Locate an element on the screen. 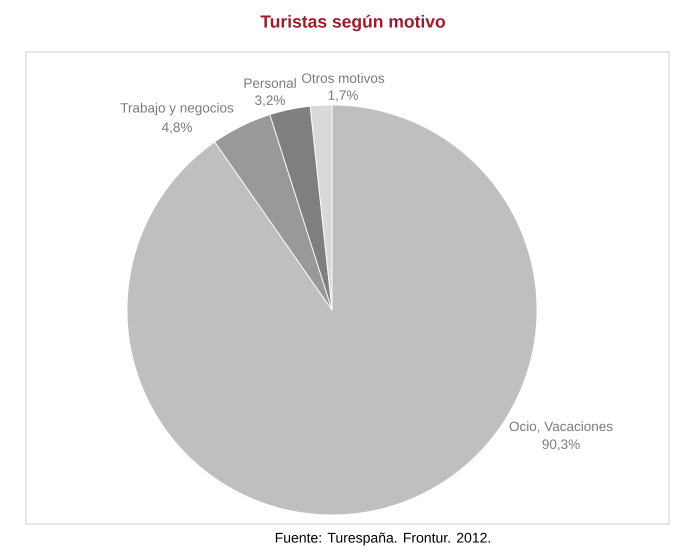  data-label: 1,7% is located at coordinates (343, 96).